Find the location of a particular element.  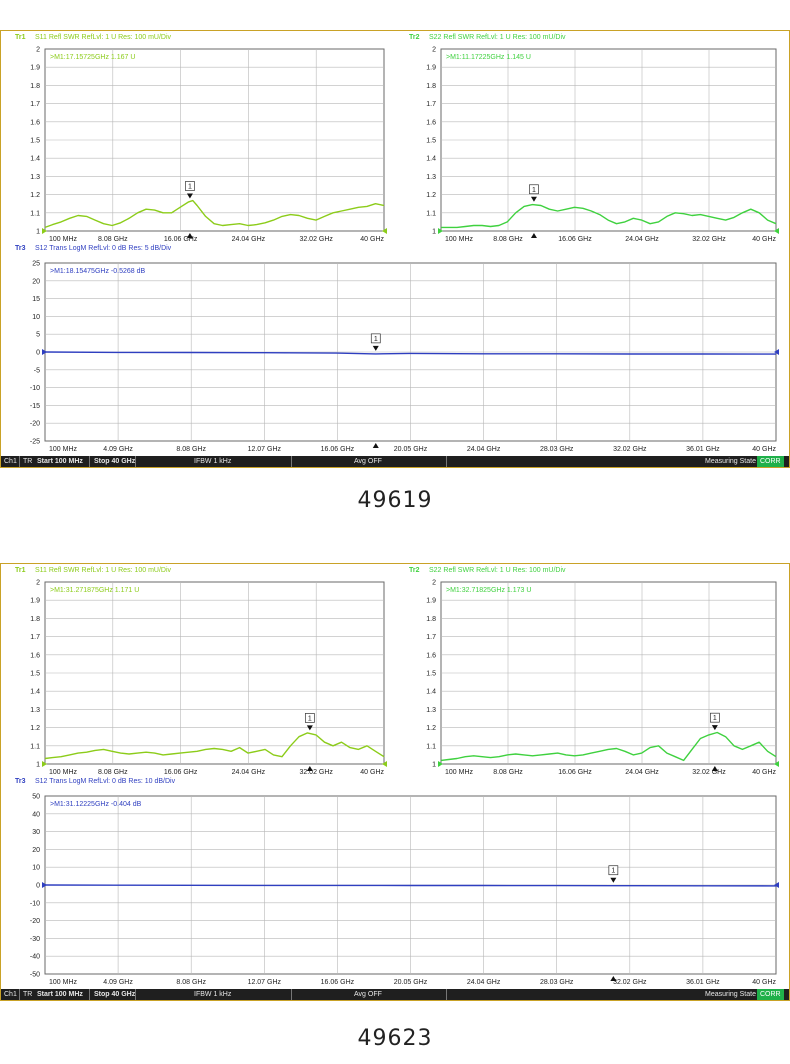

y-tick-label: 10 is located at coordinates (36, 868).